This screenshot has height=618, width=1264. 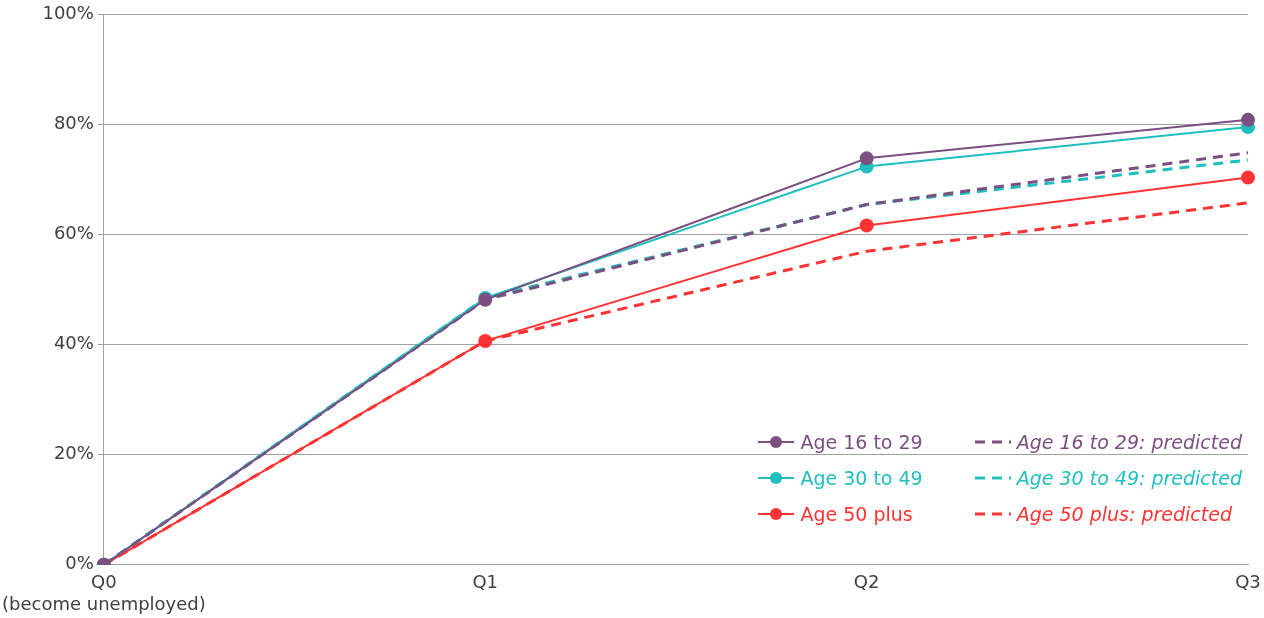 I want to click on y-tick-label: 80%, so click(x=73, y=123).